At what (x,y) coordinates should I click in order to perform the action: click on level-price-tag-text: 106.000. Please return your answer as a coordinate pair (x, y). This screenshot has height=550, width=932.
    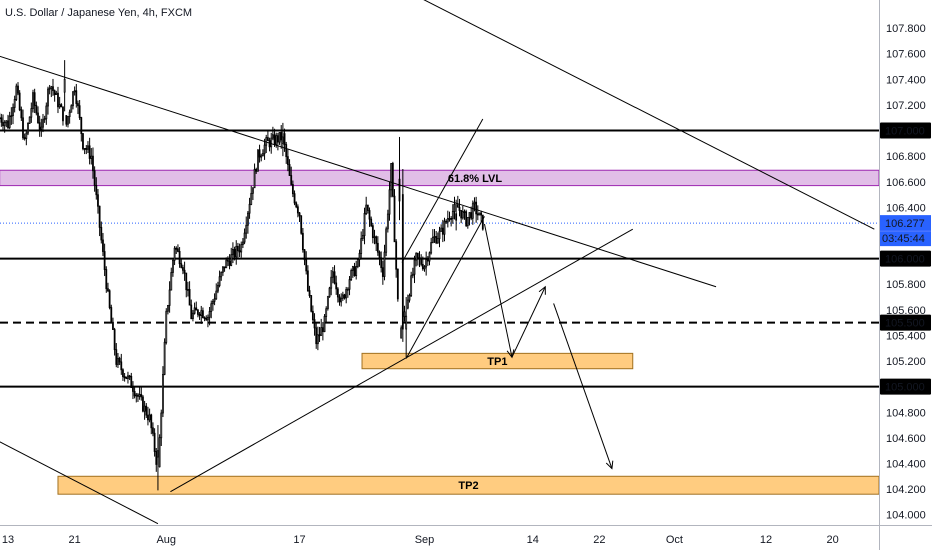
    Looking at the image, I should click on (905, 260).